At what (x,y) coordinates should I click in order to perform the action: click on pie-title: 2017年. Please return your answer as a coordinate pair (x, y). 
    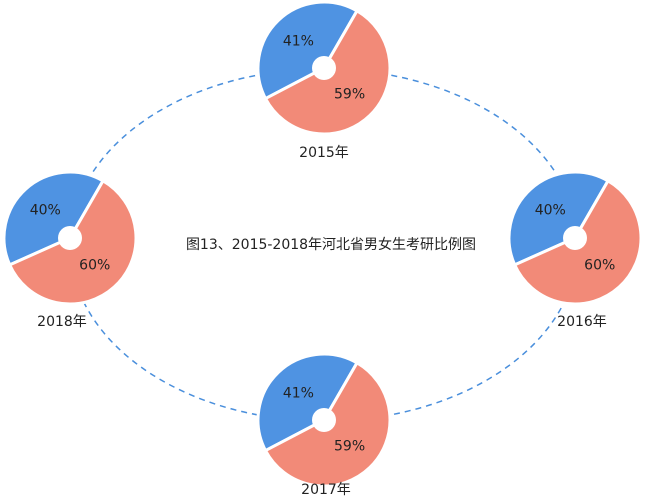
    Looking at the image, I should click on (326, 490).